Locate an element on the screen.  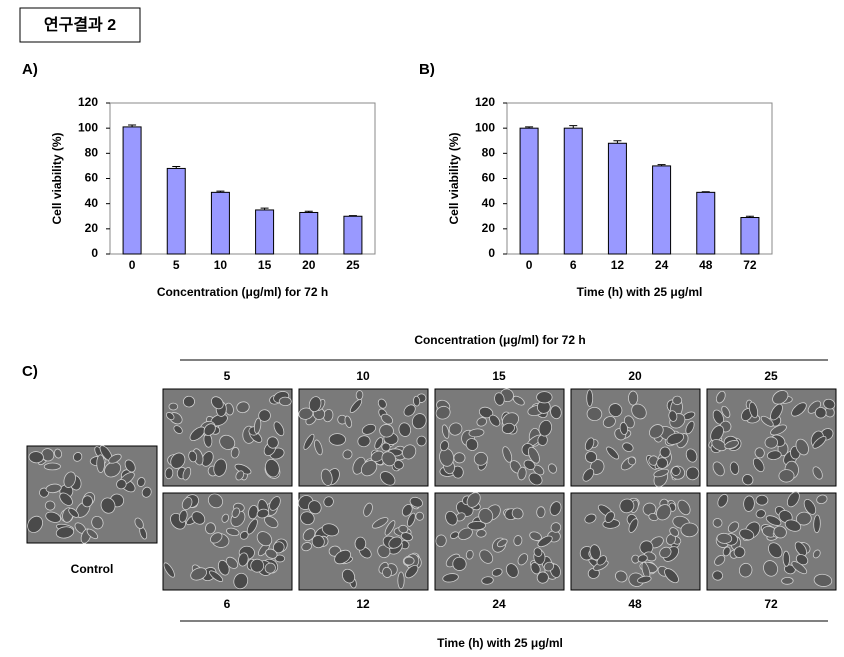
x-tick-label: 24 is located at coordinates (662, 265).